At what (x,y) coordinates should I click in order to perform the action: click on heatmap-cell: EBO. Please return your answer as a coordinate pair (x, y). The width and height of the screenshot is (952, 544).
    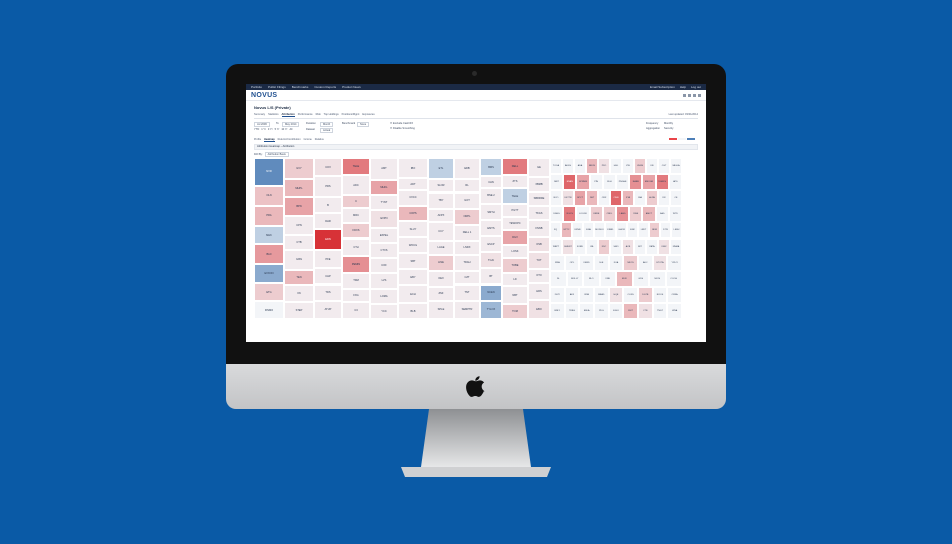
    Looking at the image, I should click on (539, 309).